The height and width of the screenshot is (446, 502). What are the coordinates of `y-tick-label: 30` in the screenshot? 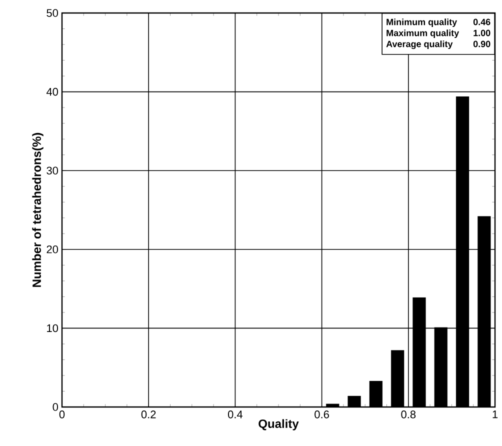 It's located at (52, 170).